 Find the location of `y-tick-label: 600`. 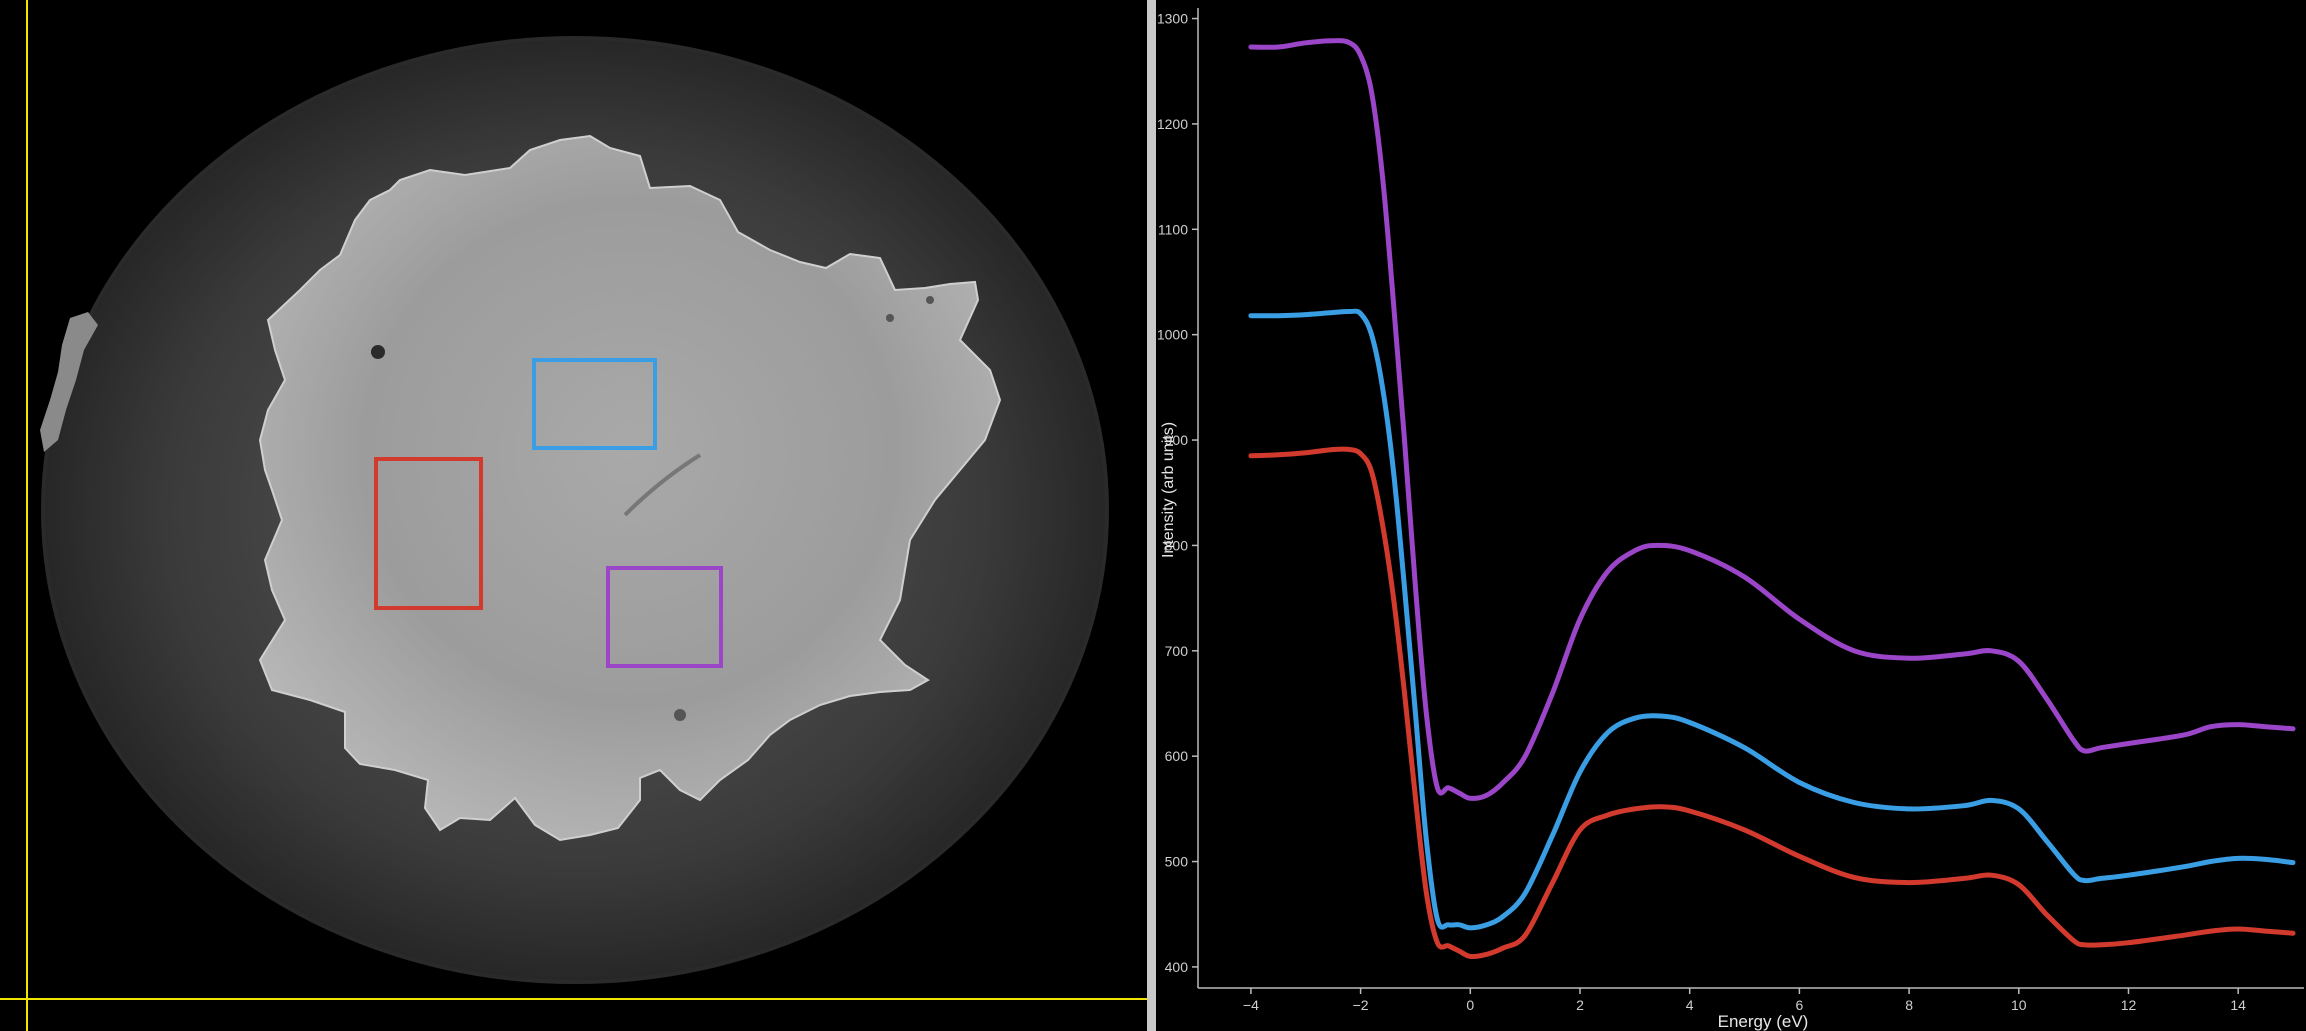

y-tick-label: 600 is located at coordinates (1177, 756).